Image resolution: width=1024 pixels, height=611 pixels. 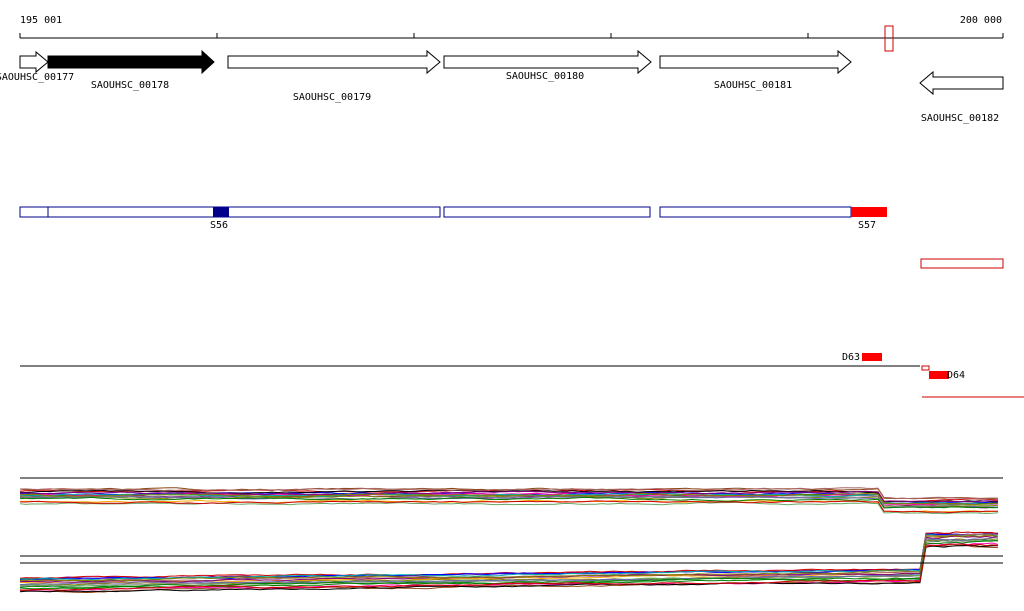 I want to click on segment-track, so click(x=435, y=212).